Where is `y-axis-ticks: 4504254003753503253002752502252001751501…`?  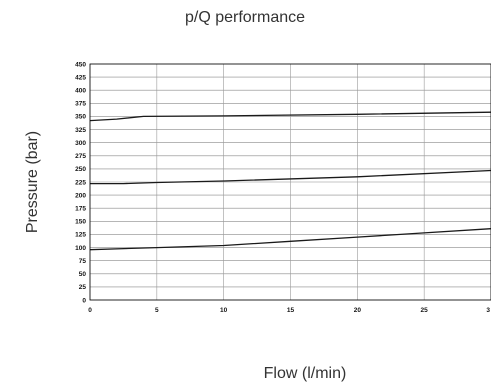 y-axis-ticks: 4504254003753503253002752502252001751501… is located at coordinates (80, 182).